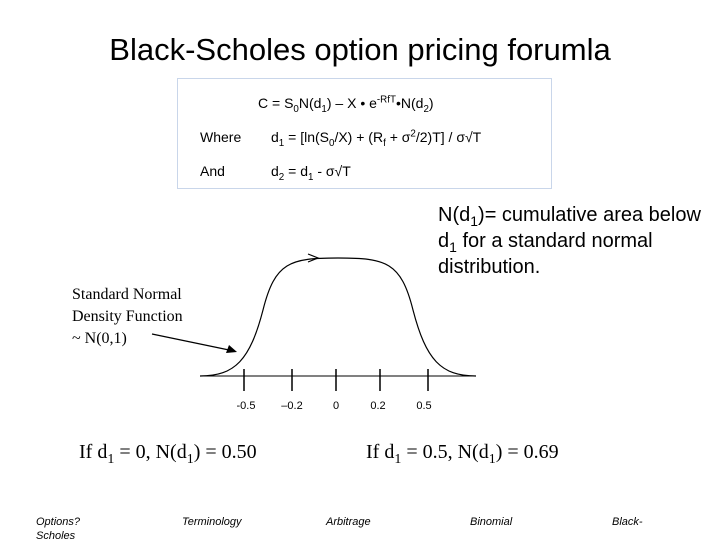 The width and height of the screenshot is (720, 543). What do you see at coordinates (221, 137) in the screenshot?
I see `where-label: Where` at bounding box center [221, 137].